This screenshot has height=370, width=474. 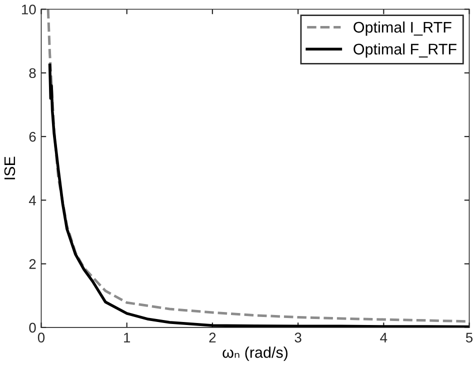 What do you see at coordinates (32, 201) in the screenshot?
I see `y-tick-label: 4` at bounding box center [32, 201].